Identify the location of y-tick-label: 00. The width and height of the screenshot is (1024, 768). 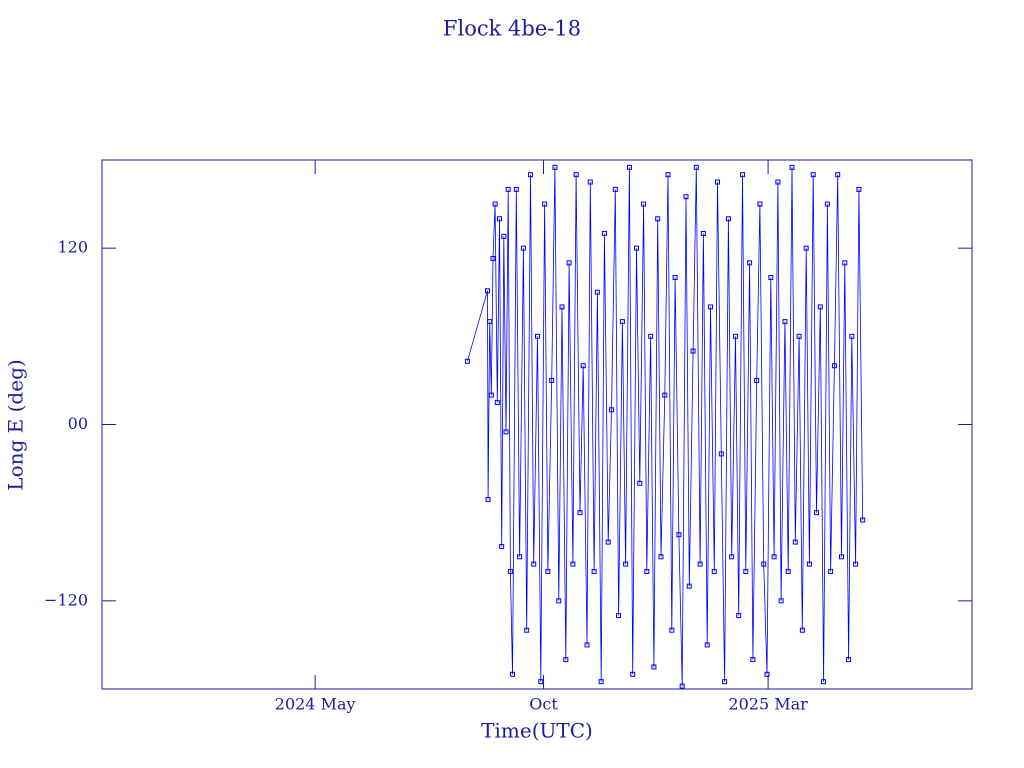
(78, 423).